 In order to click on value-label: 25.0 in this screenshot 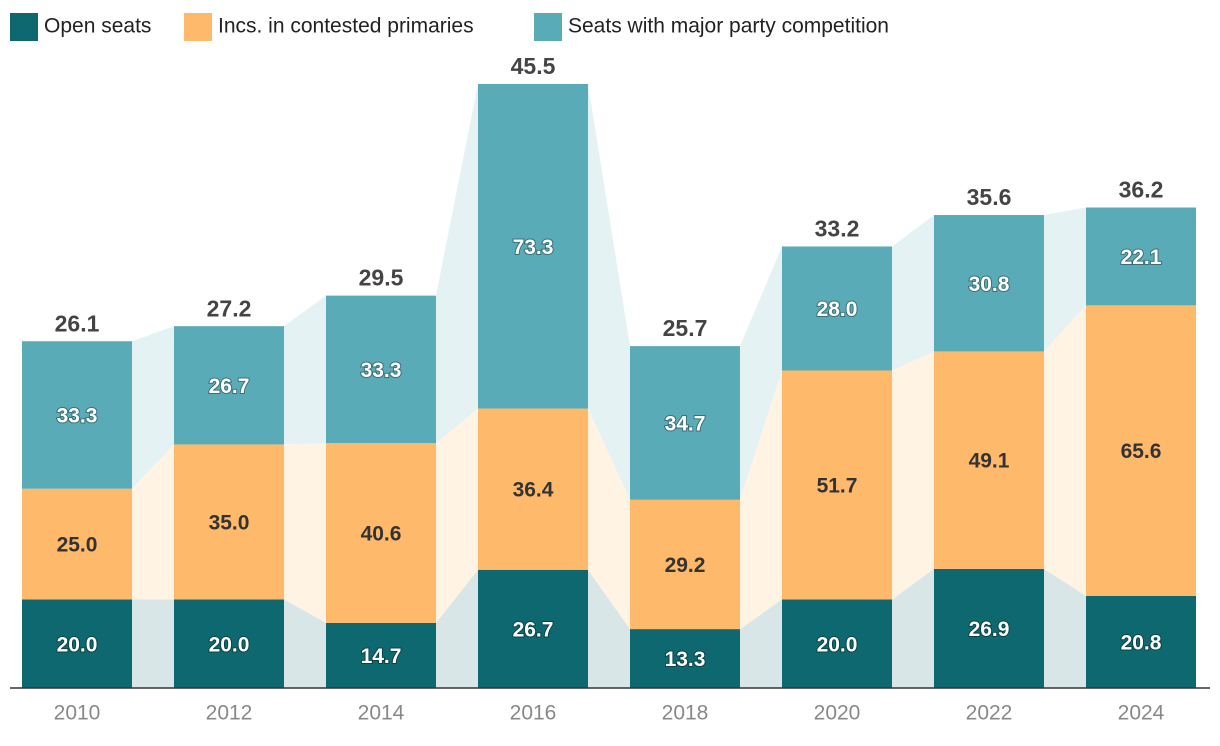, I will do `click(77, 545)`.